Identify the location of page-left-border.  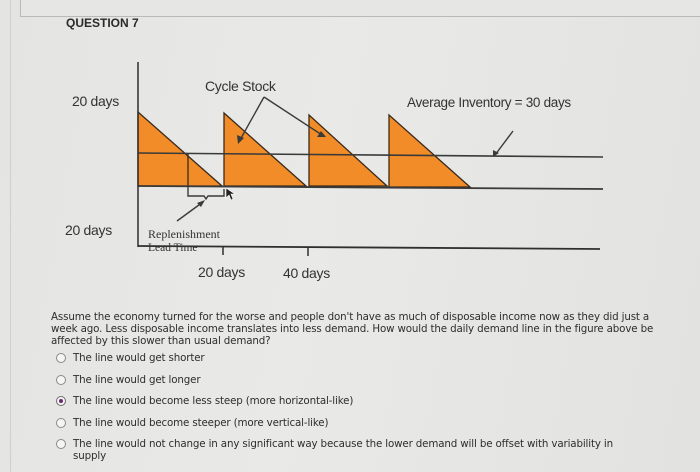
(10, 236).